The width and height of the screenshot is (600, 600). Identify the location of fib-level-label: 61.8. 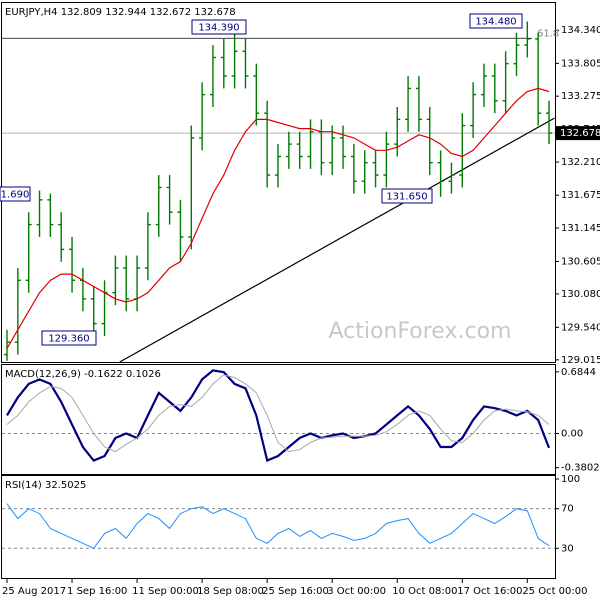
(548, 33).